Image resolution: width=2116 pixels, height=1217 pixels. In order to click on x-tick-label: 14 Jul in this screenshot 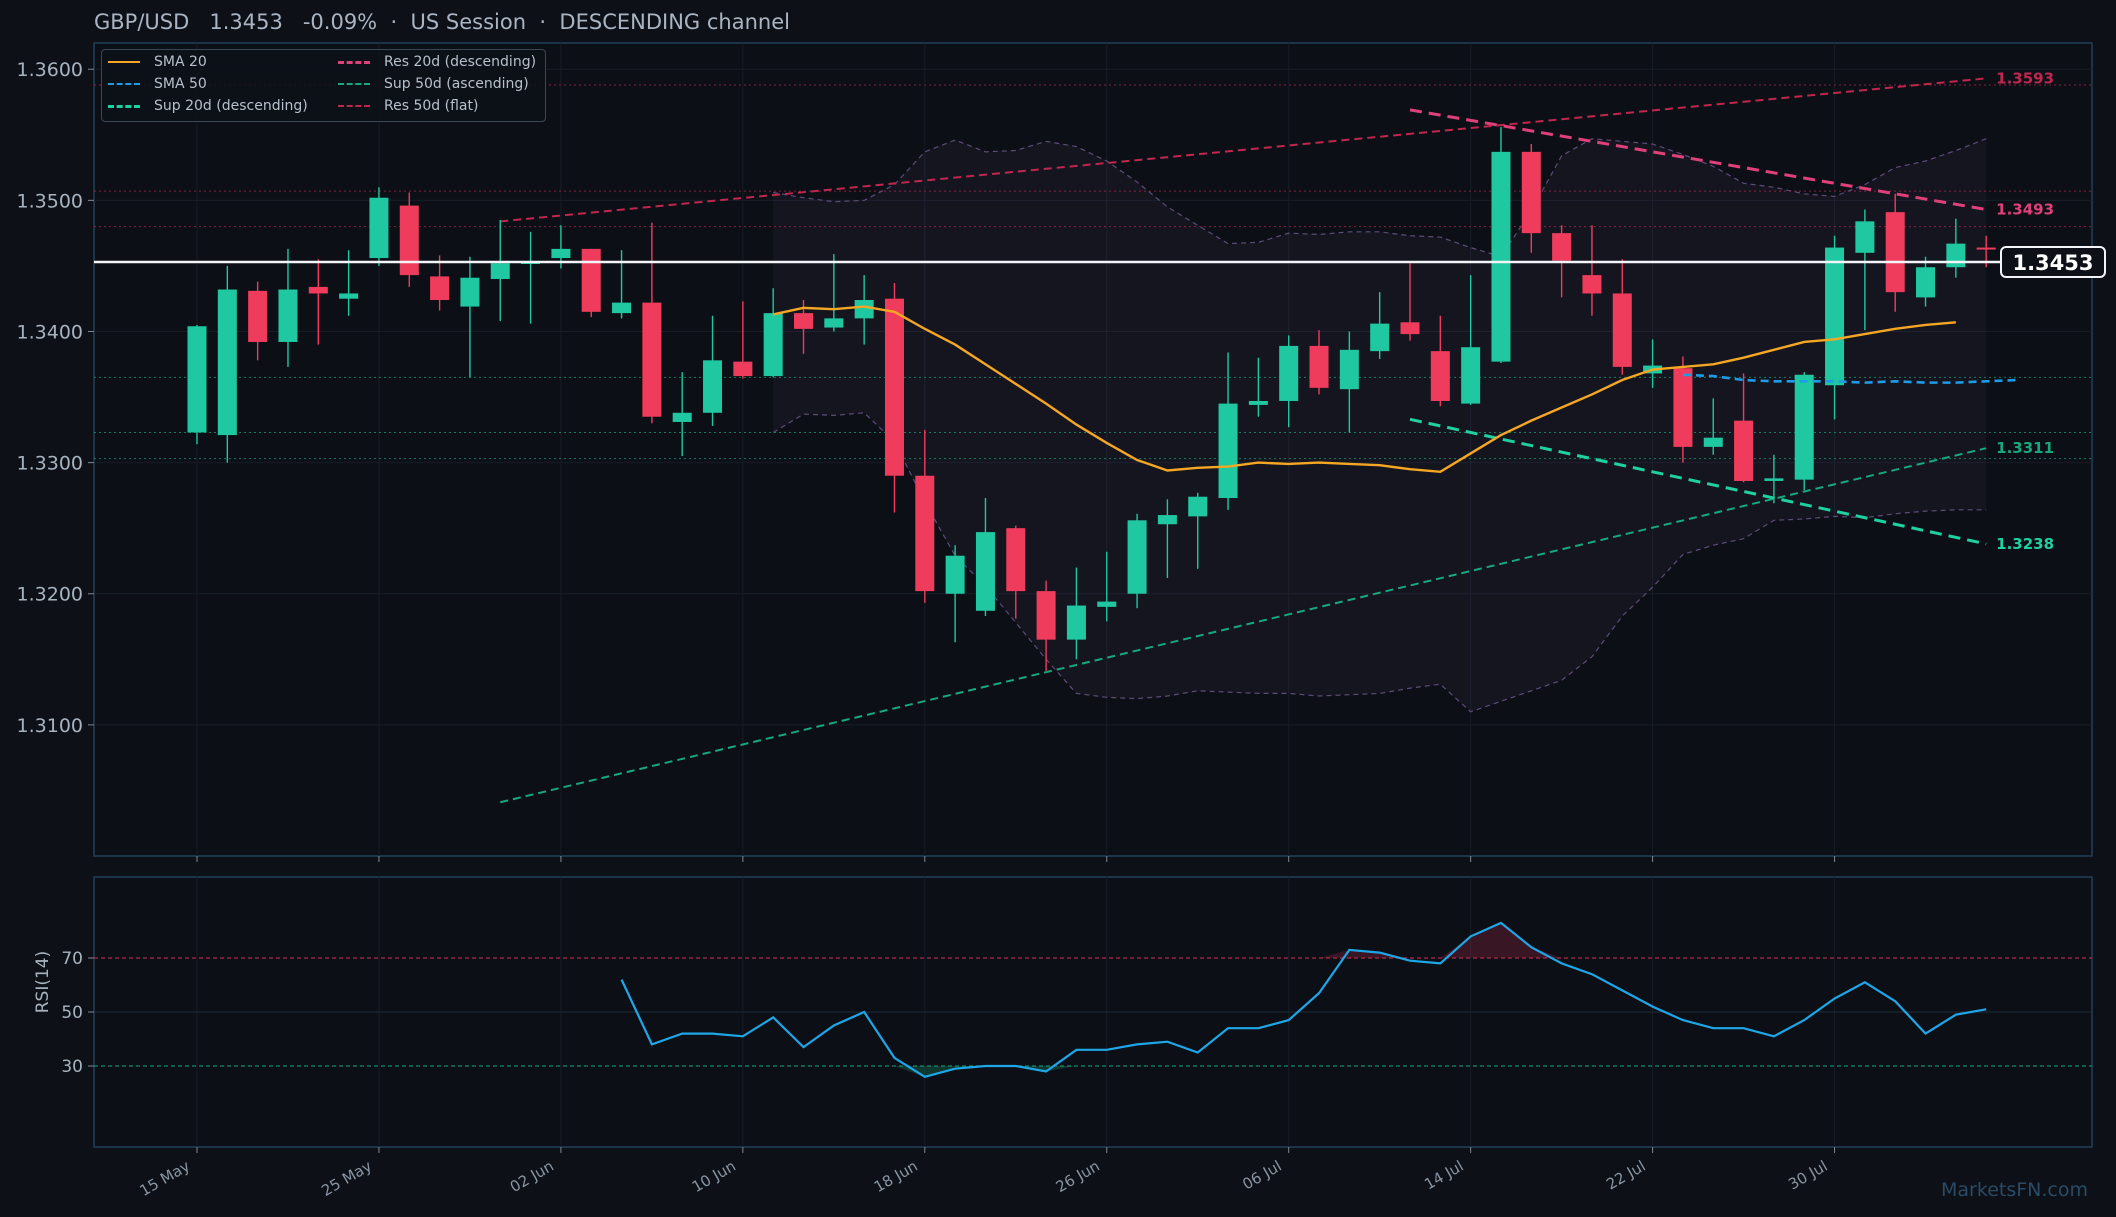, I will do `click(1443, 1175)`.